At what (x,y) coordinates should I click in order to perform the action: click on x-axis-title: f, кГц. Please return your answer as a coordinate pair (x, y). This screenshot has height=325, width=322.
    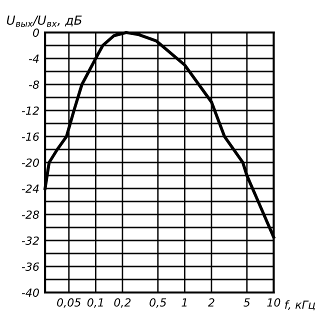
    Looking at the image, I should click on (300, 305).